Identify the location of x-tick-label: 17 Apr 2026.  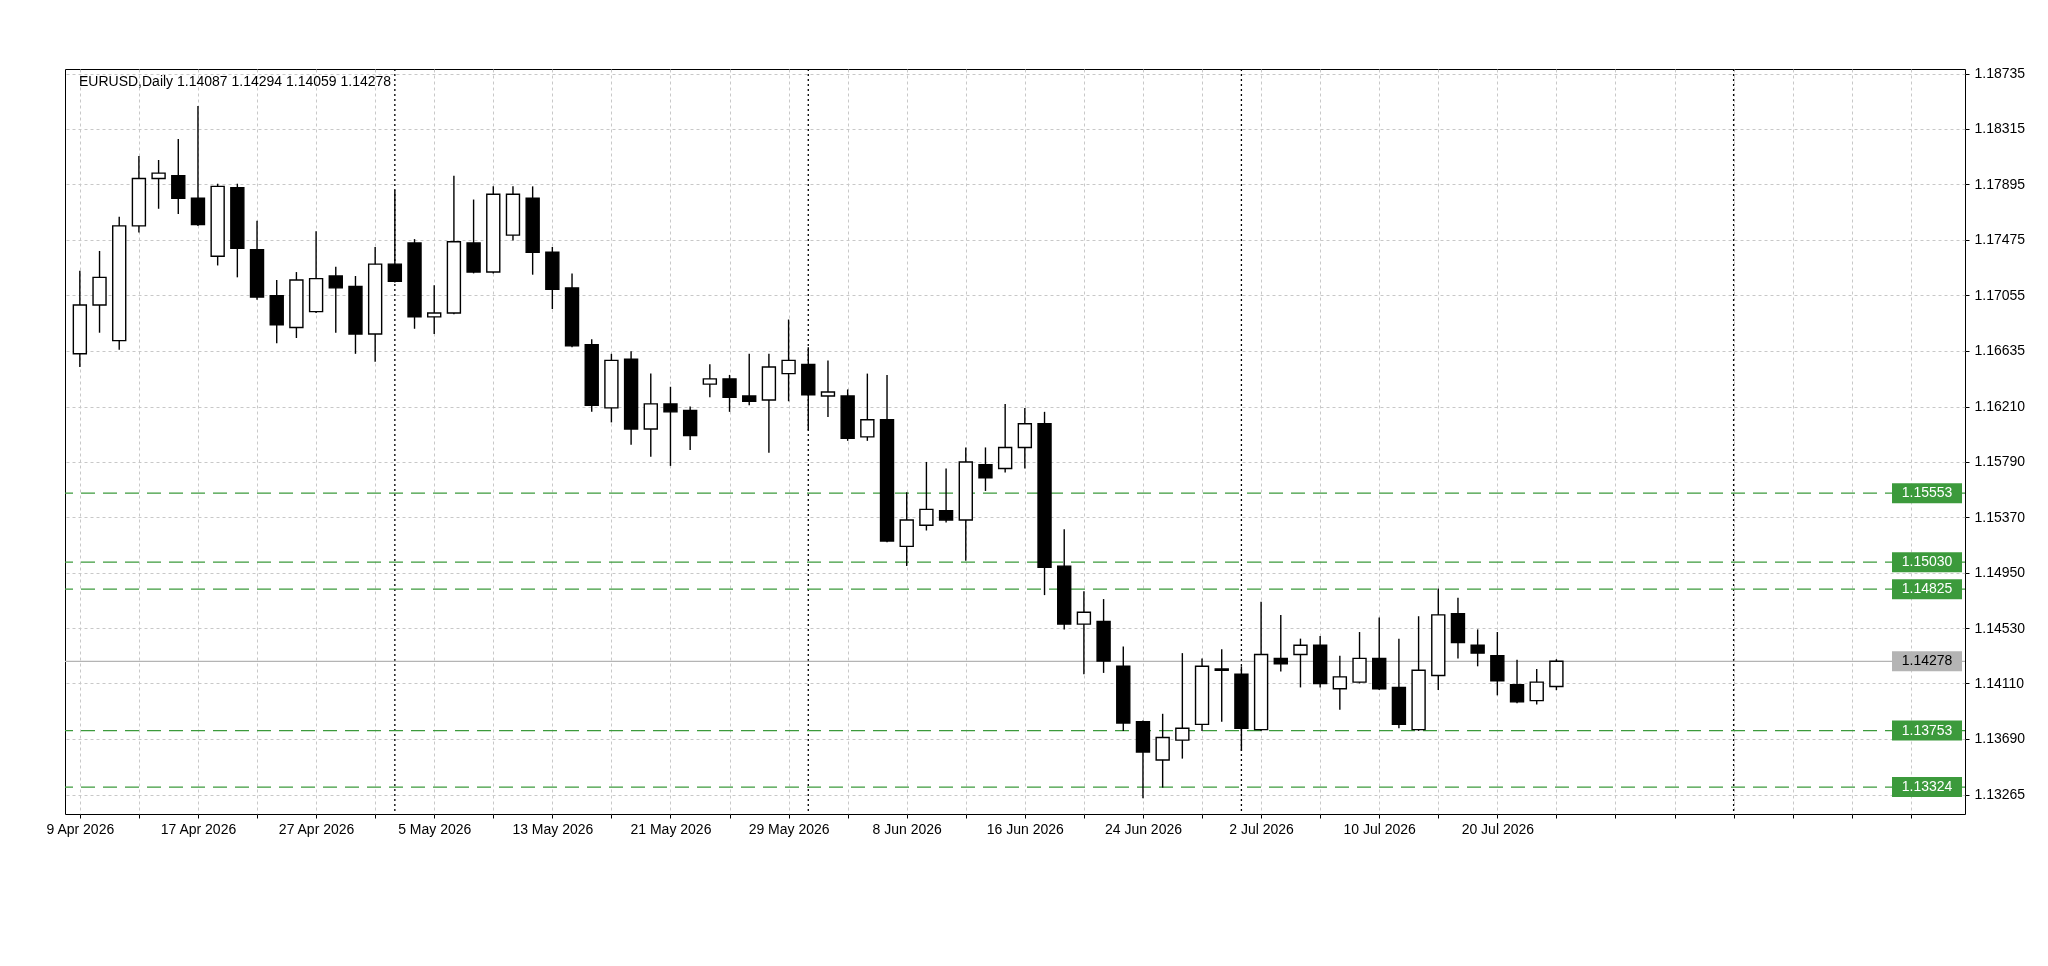
(198, 828).